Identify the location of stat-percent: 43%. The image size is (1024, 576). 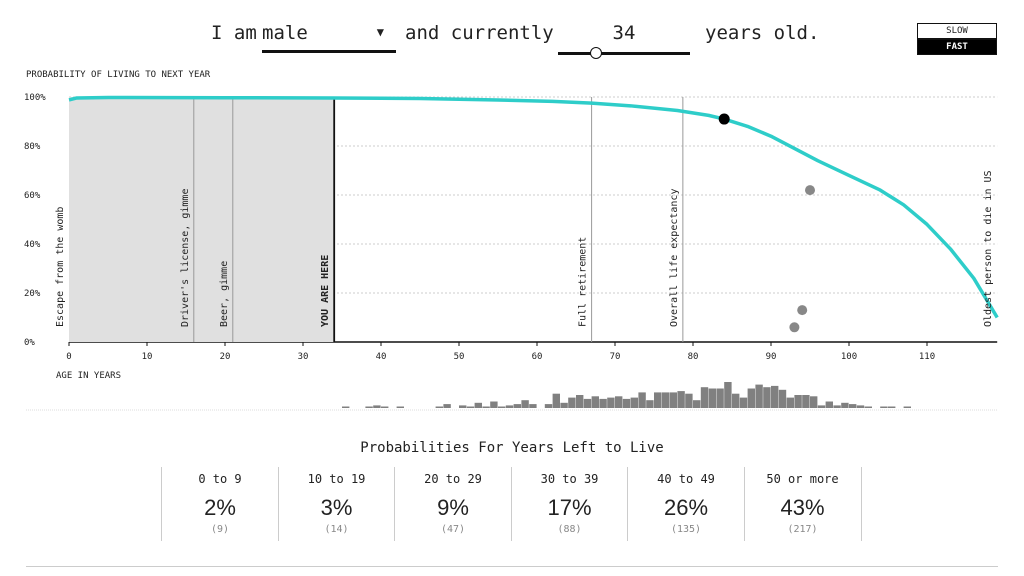
(802, 507).